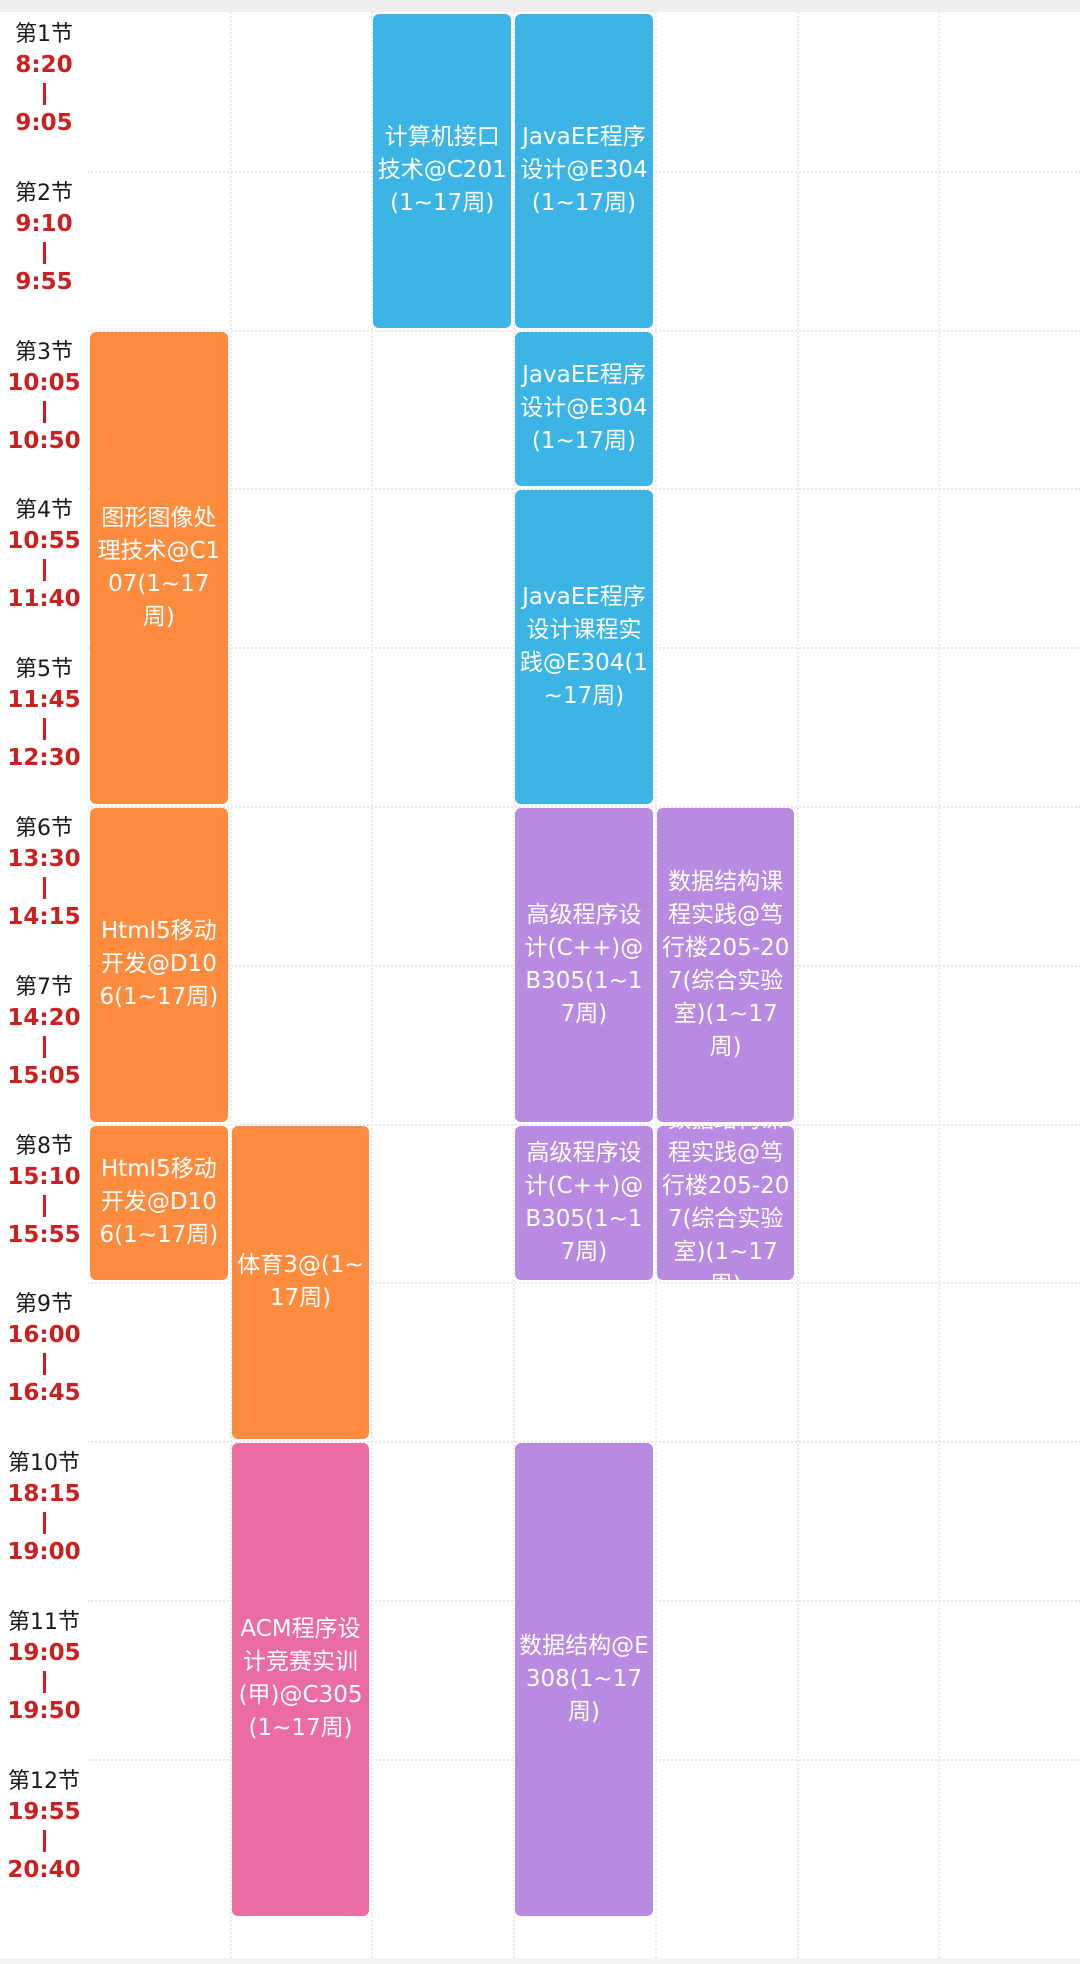 The image size is (1080, 1964). I want to click on period-label-8: 第8节 15:10 15:55, so click(44, 1191).